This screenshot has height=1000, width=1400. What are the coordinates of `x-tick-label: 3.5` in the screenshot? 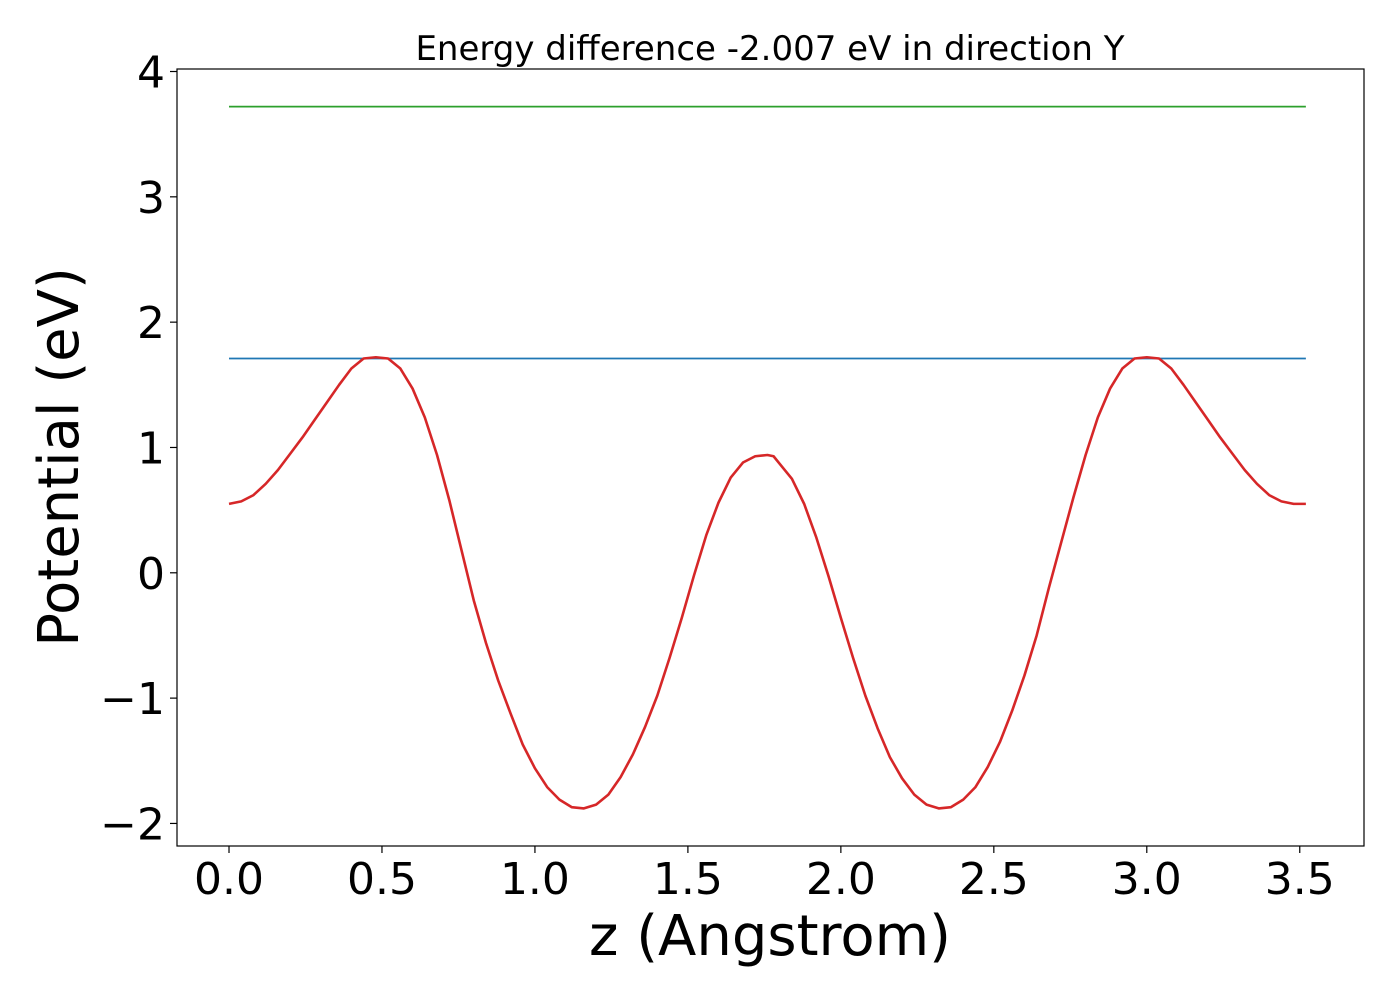 It's located at (1300, 879).